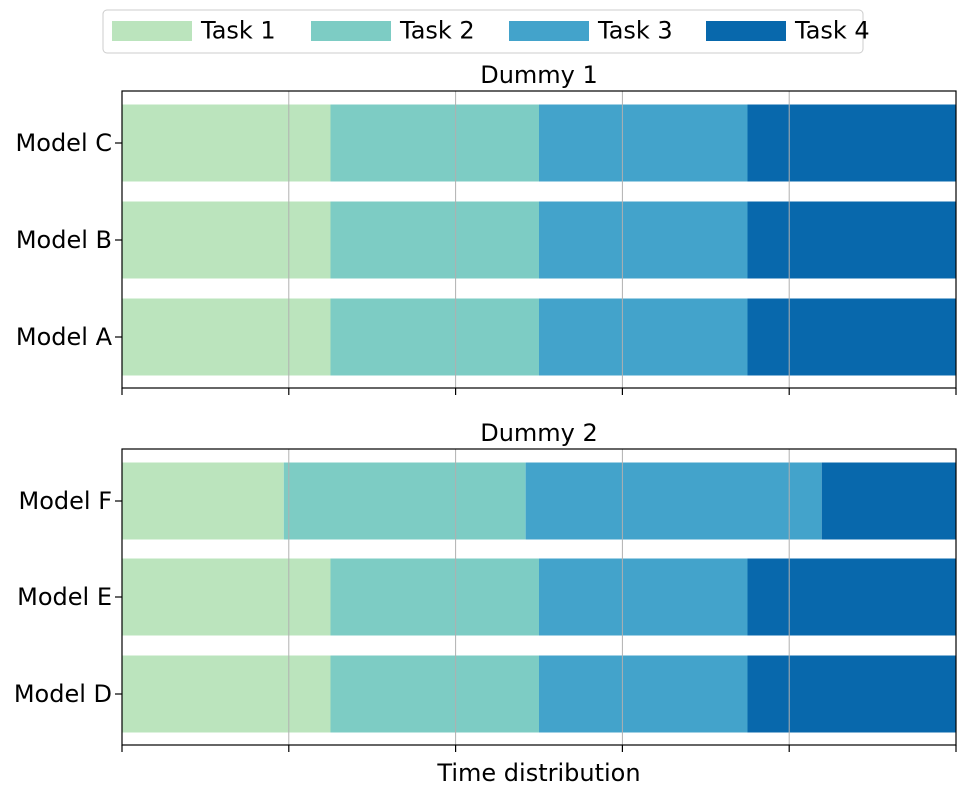 This screenshot has height=796, width=966. I want to click on x-axis-label: Time distribution, so click(538, 773).